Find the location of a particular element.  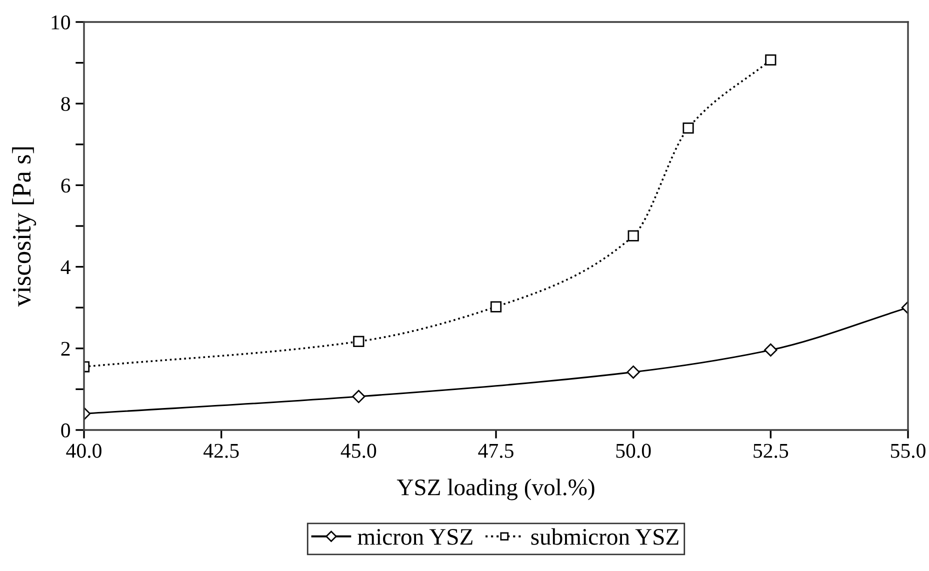

x-tick-label: 55.0 is located at coordinates (908, 451).